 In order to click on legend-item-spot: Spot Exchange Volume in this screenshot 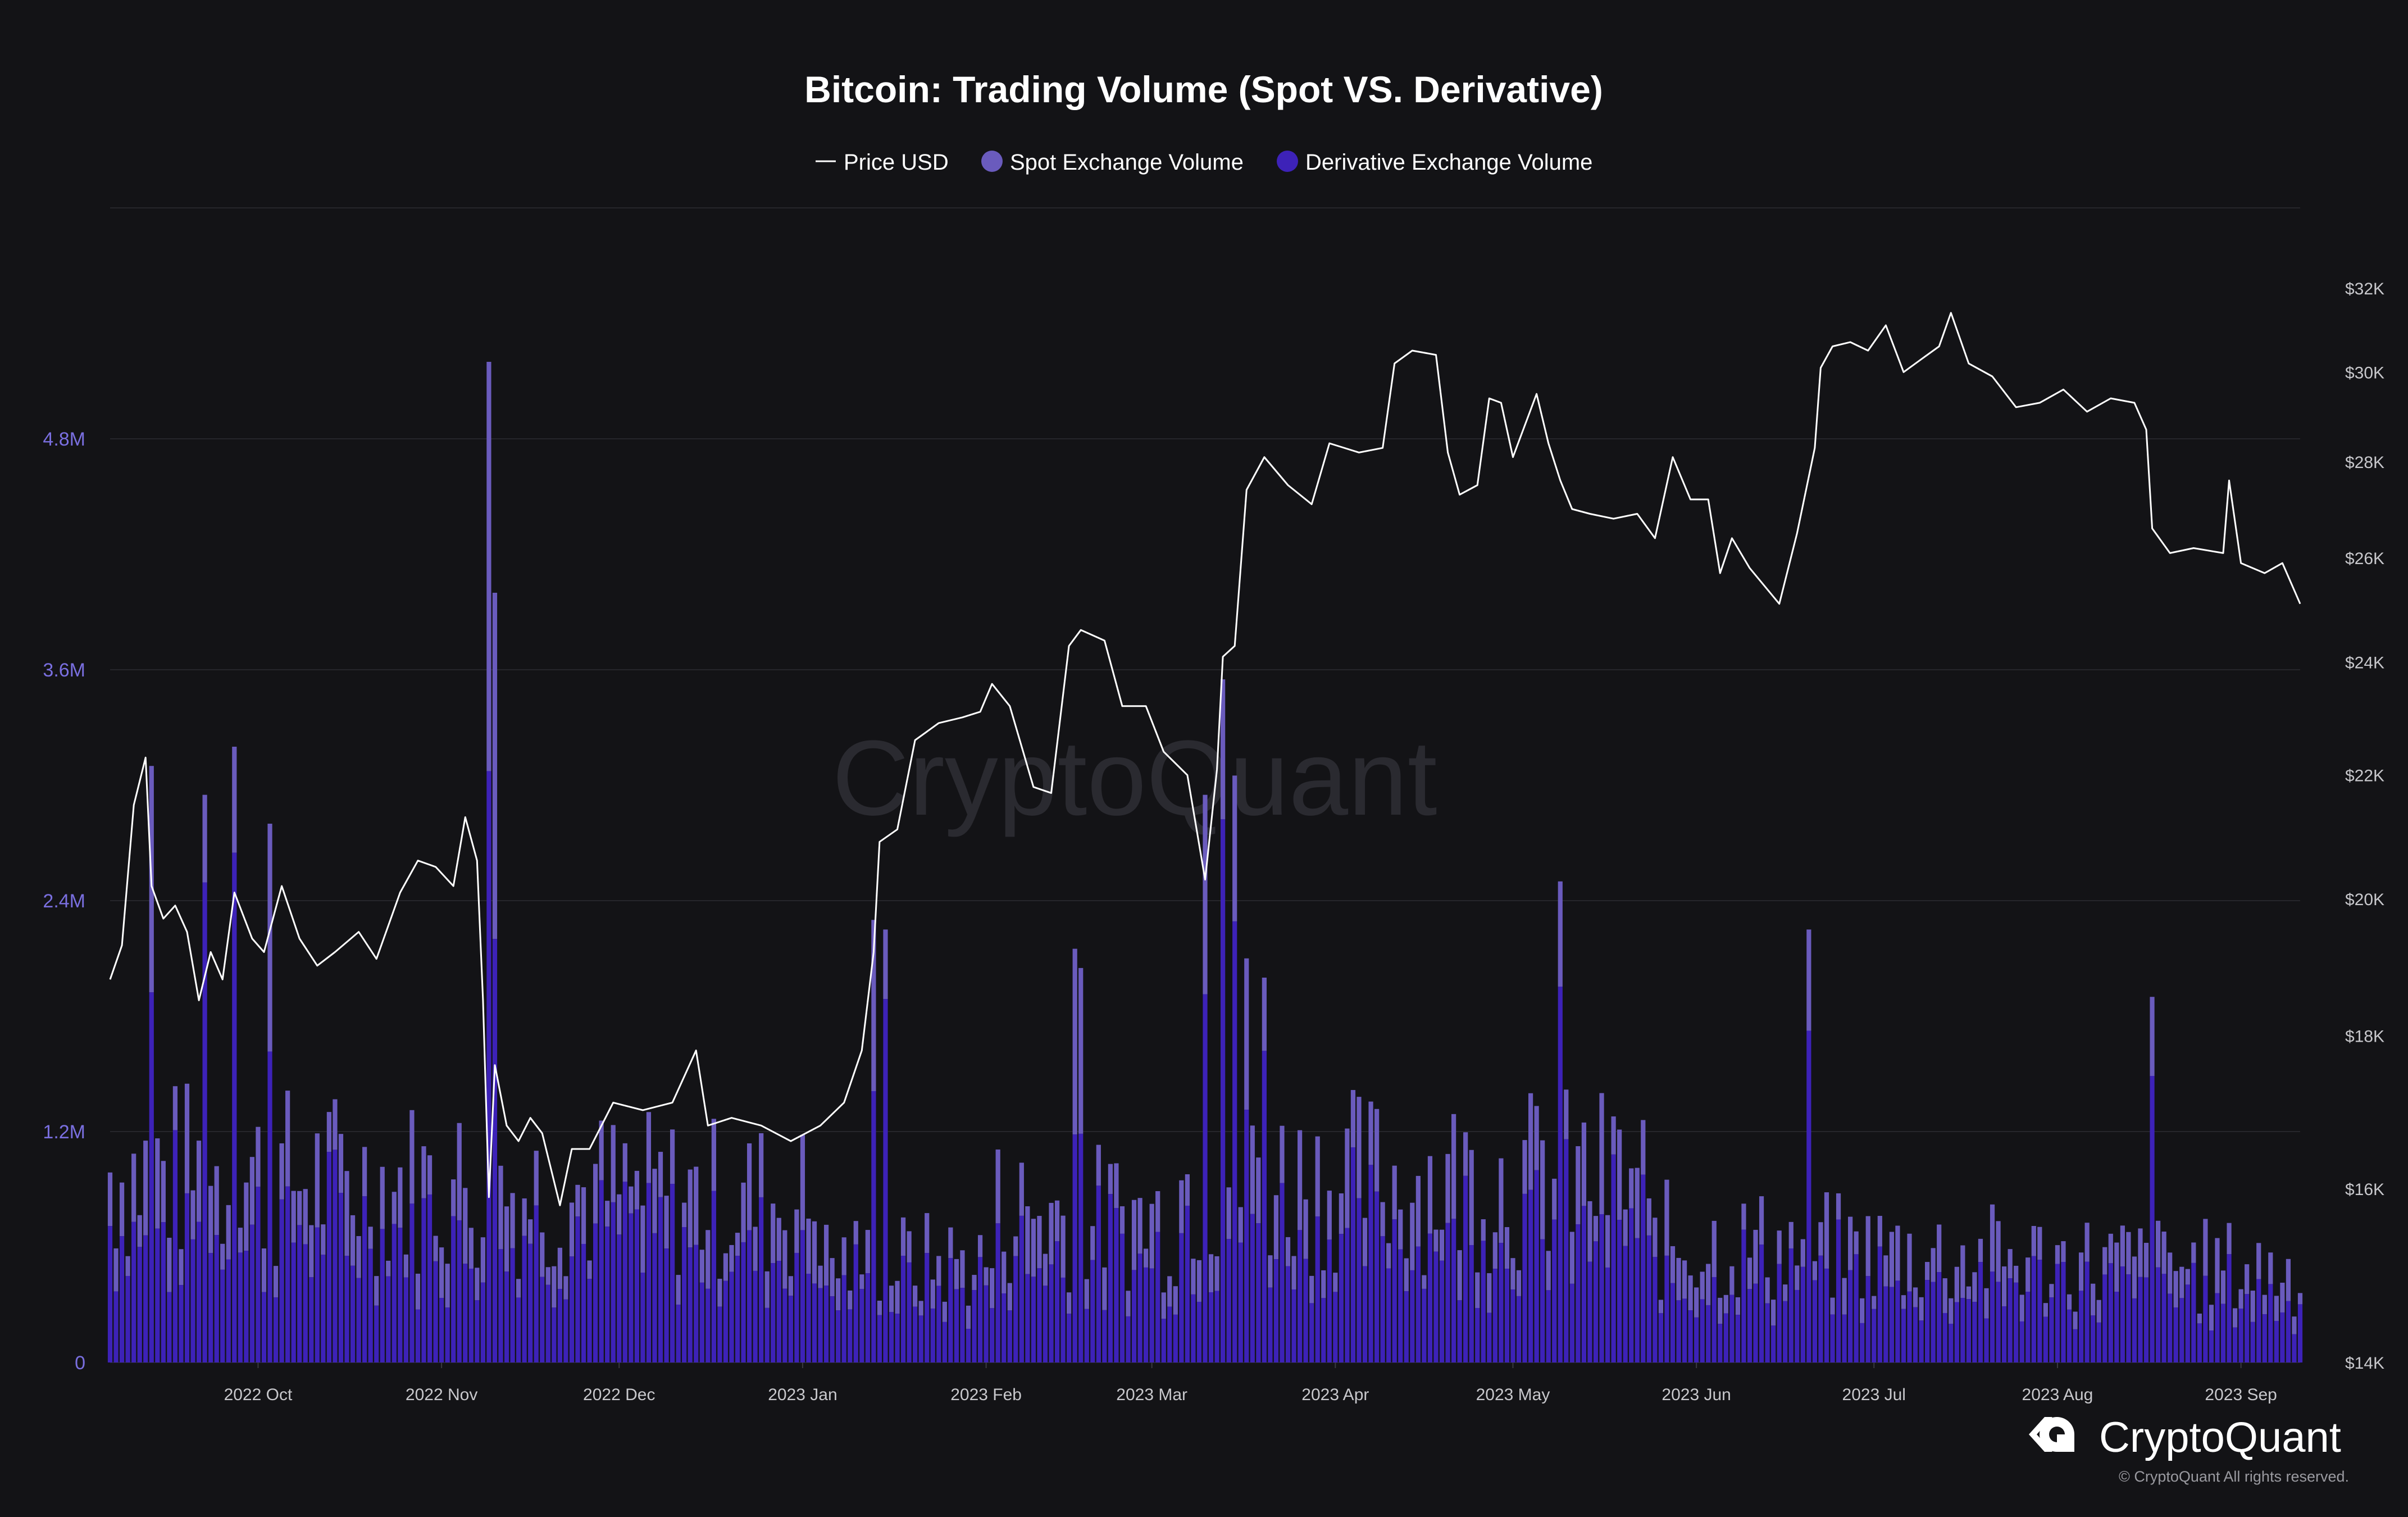, I will do `click(1112, 162)`.